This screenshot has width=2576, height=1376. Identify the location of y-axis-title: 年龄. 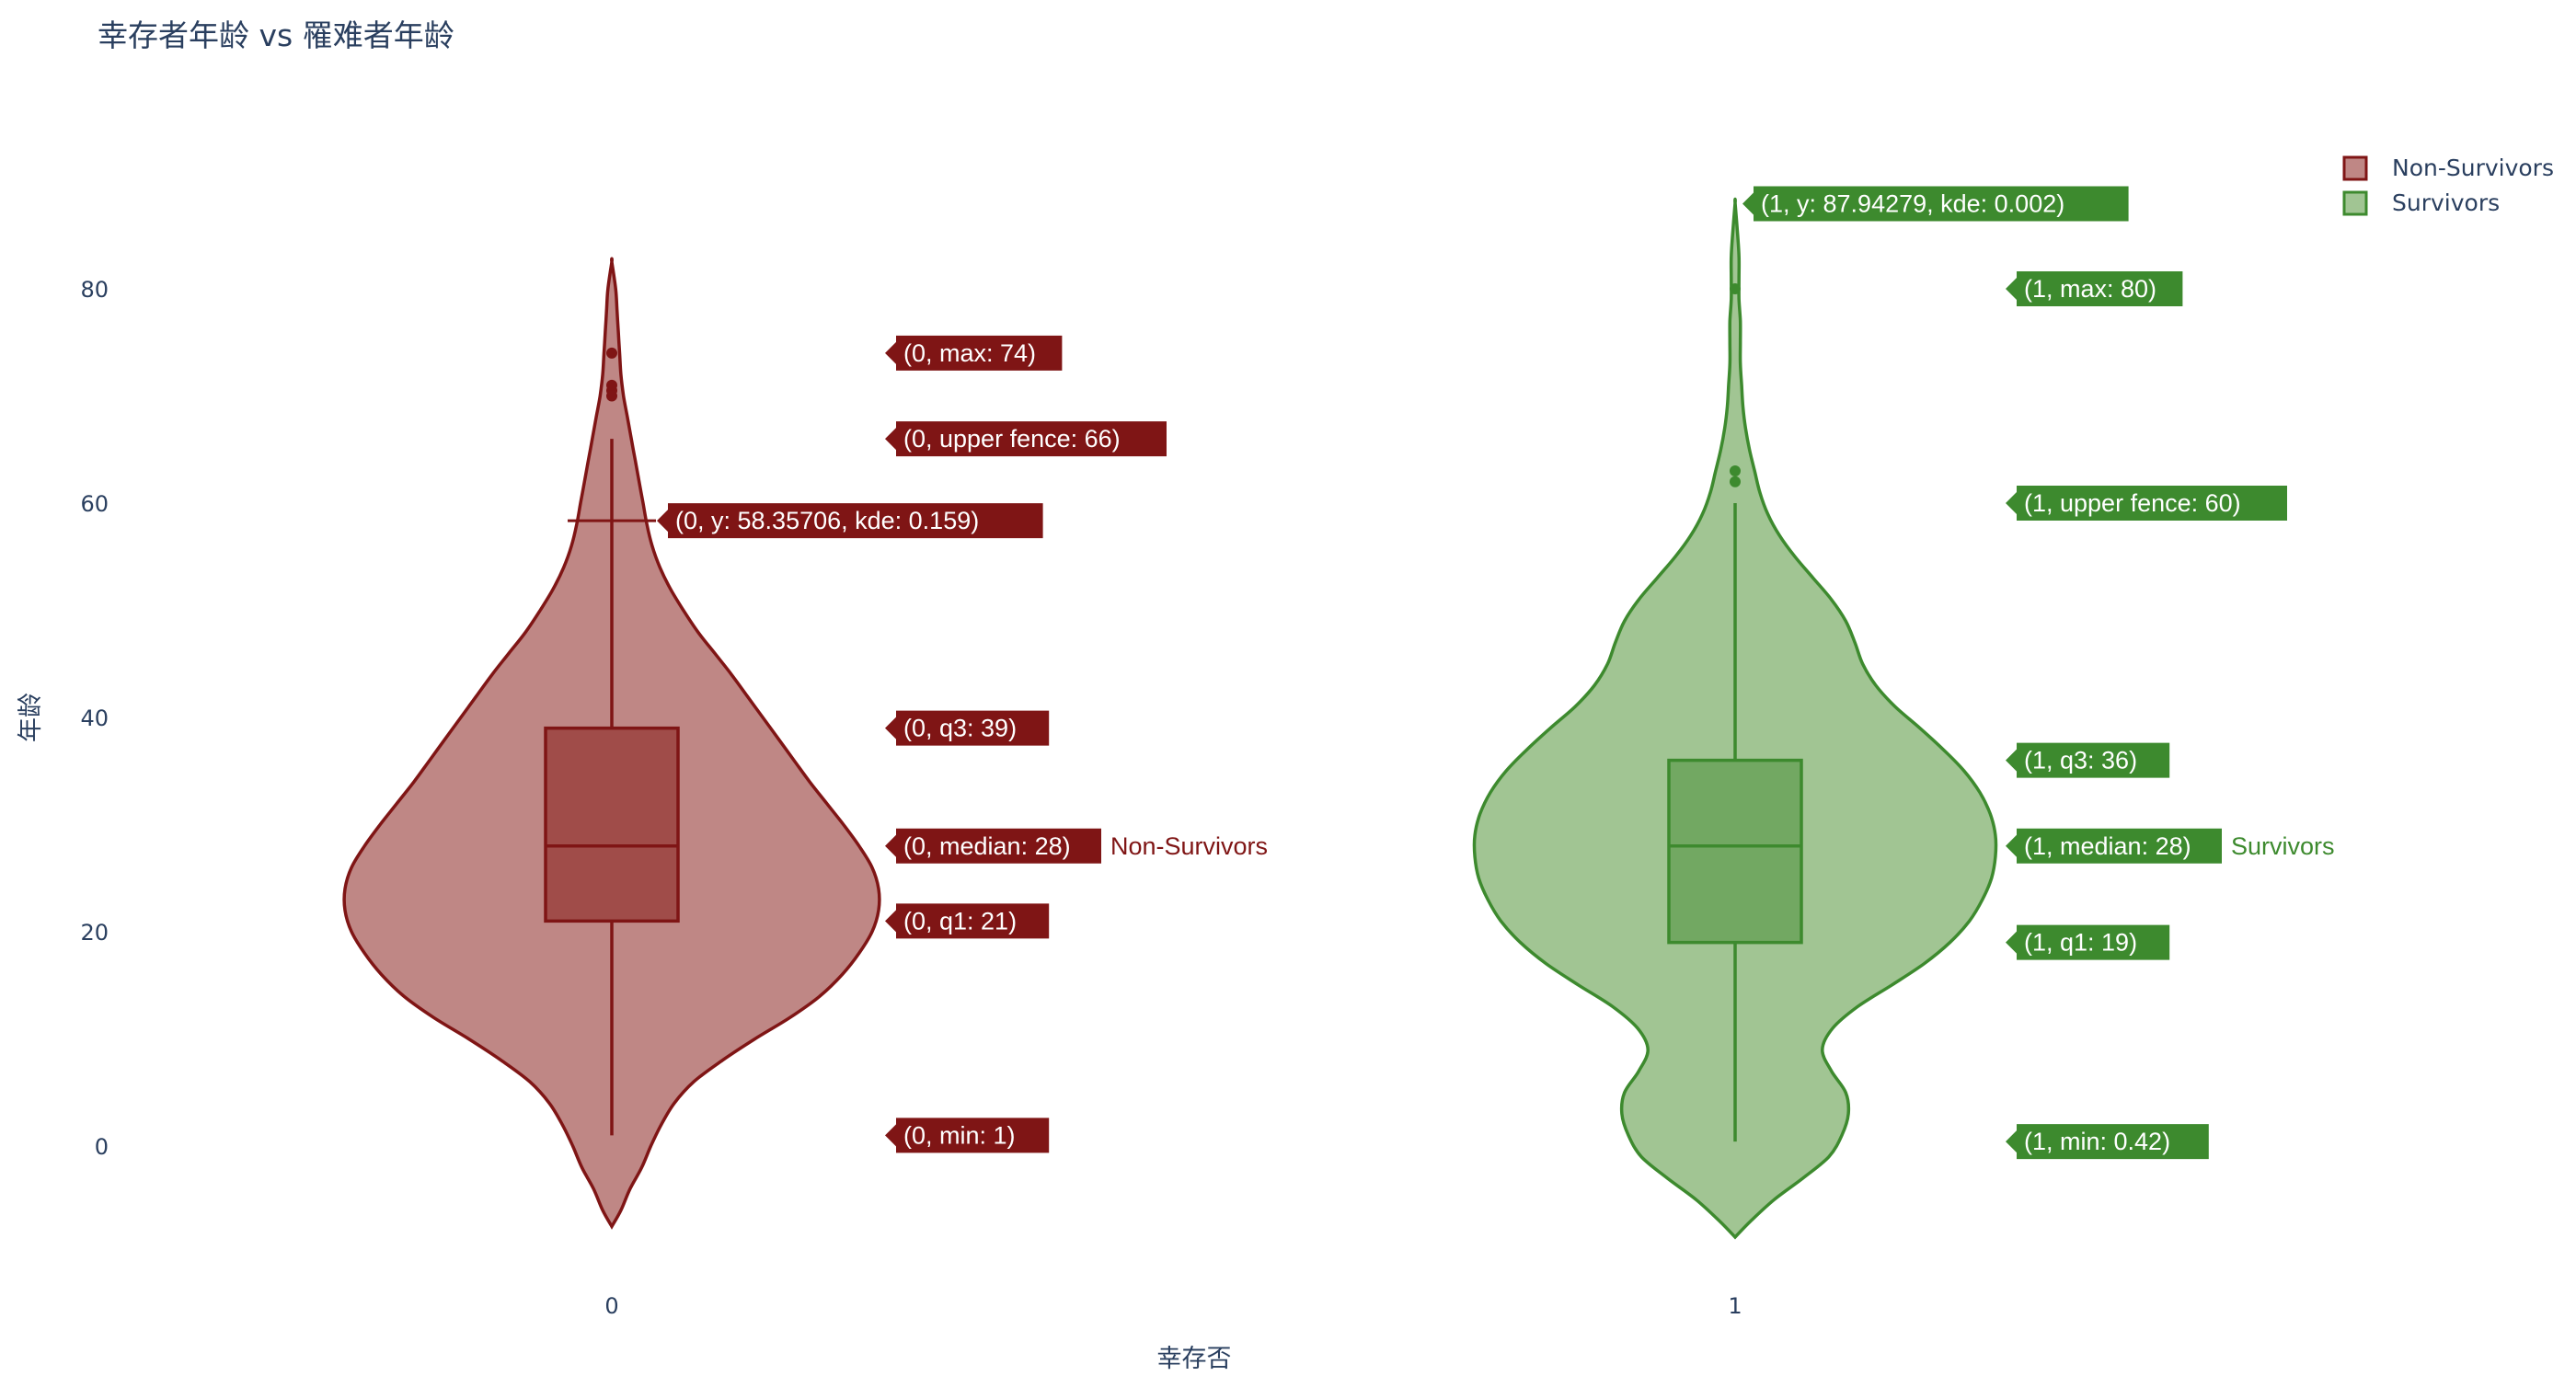
(31, 717).